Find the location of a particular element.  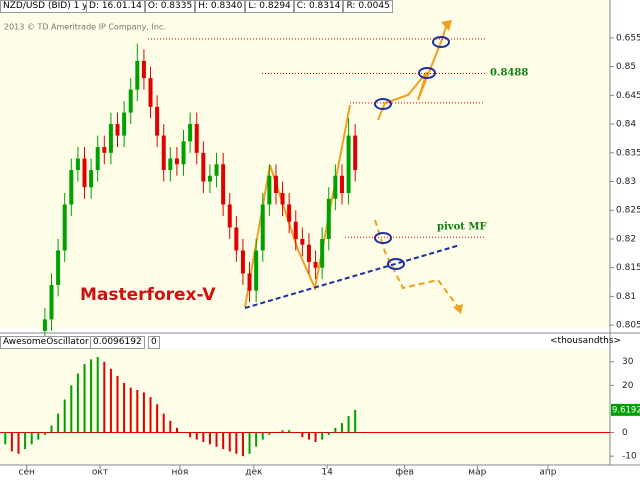

arrow-head is located at coordinates (458, 309).